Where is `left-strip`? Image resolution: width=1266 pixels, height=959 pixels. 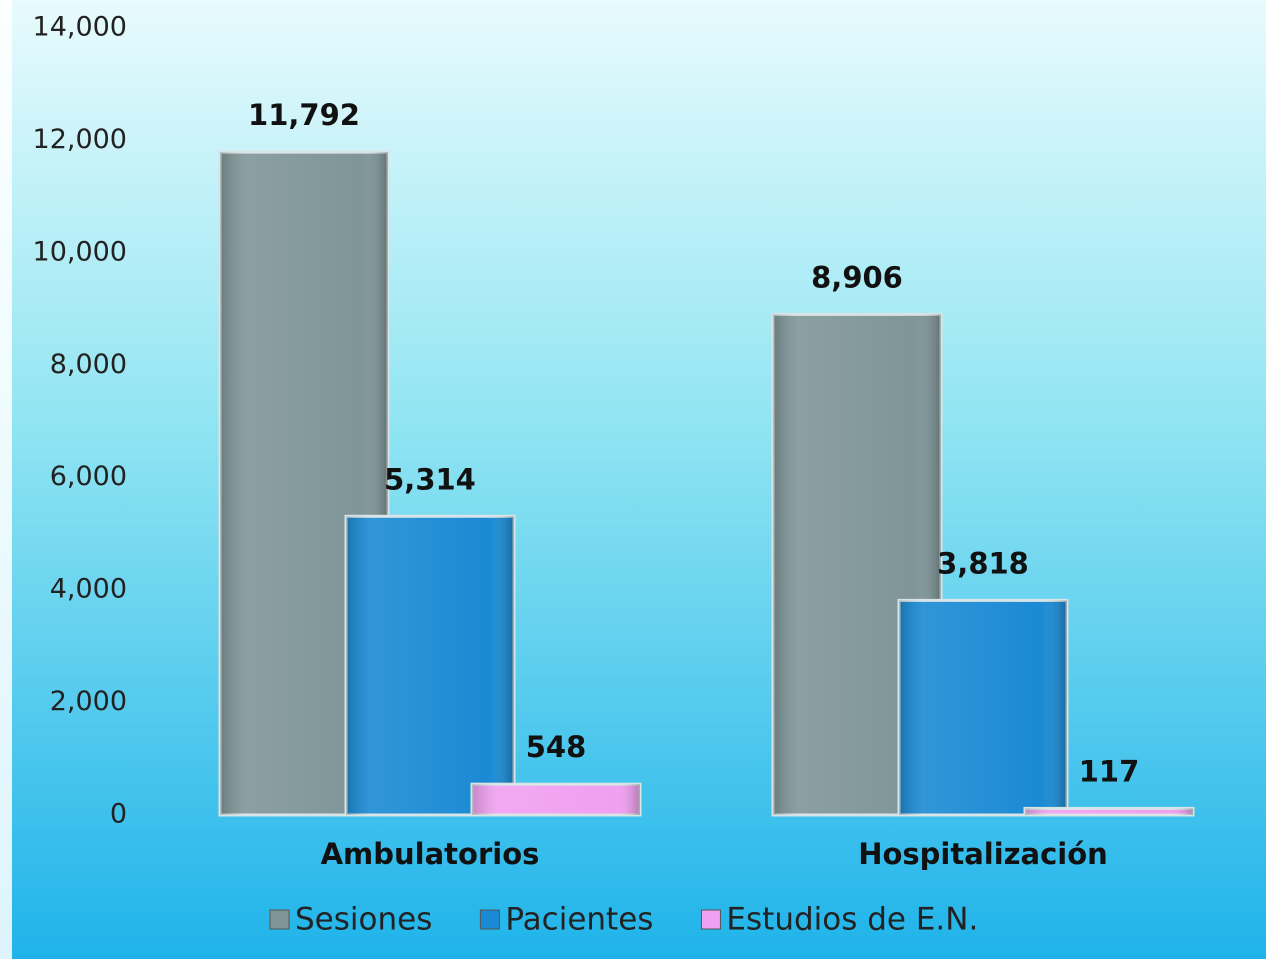 left-strip is located at coordinates (6, 479).